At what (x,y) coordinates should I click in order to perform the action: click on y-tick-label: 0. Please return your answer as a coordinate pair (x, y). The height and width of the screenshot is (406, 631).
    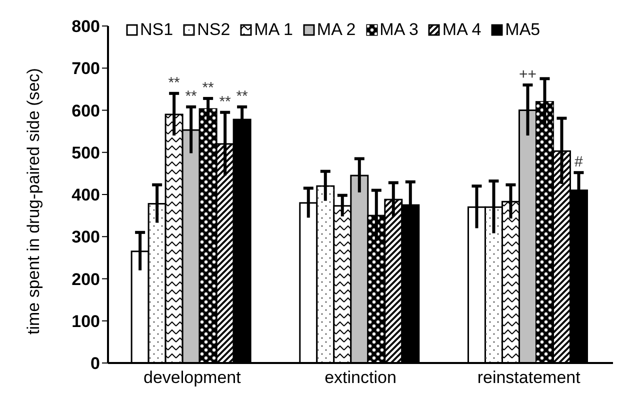
    Looking at the image, I should click on (95, 364).